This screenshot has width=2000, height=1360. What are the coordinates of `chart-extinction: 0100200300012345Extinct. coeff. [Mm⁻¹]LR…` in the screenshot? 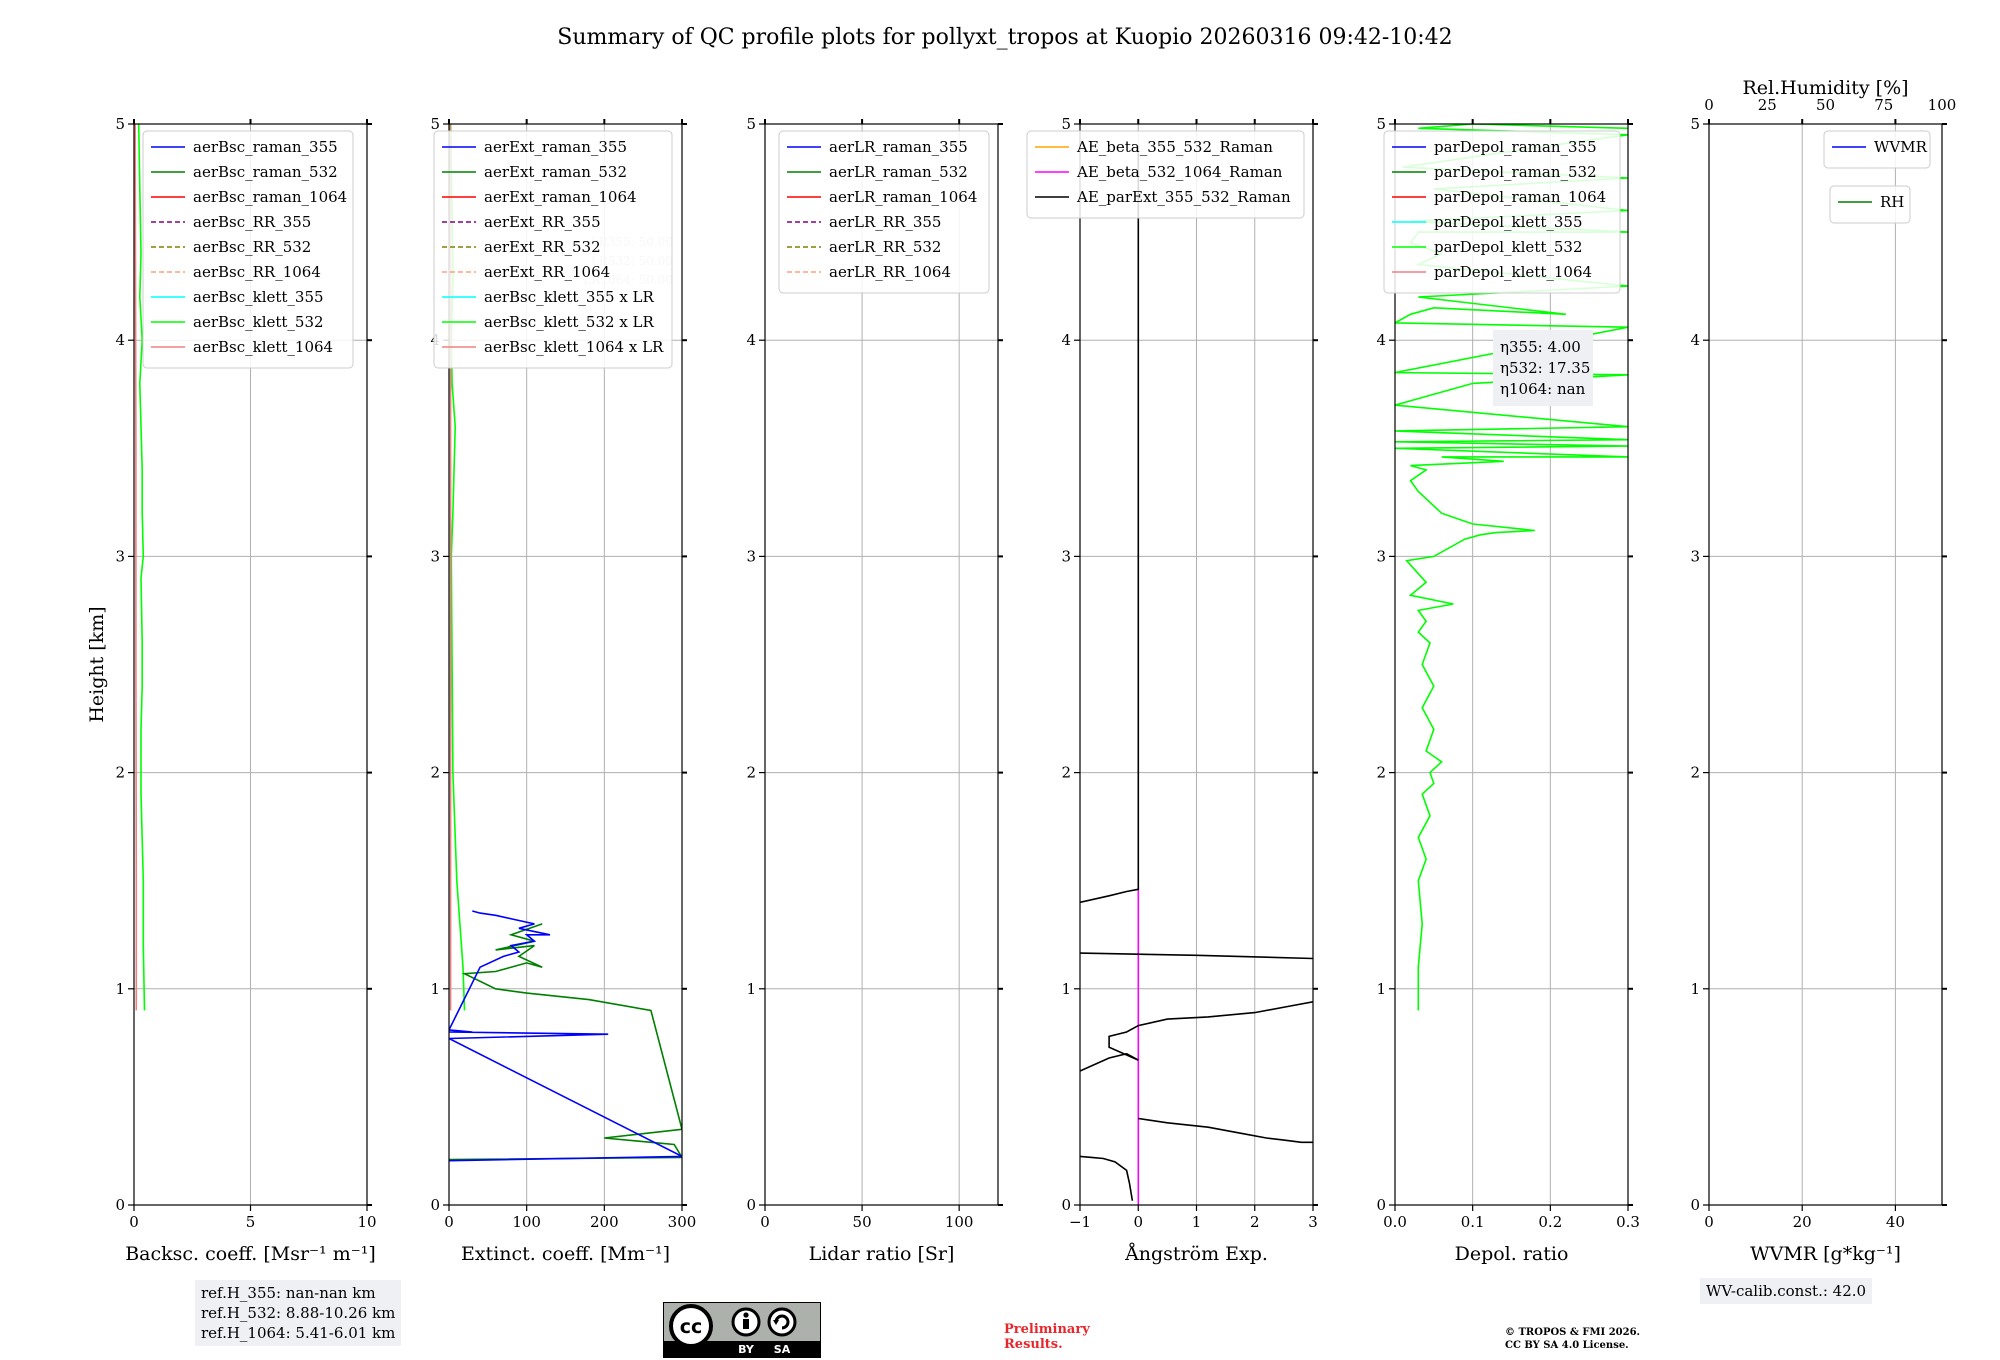 It's located at (563, 690).